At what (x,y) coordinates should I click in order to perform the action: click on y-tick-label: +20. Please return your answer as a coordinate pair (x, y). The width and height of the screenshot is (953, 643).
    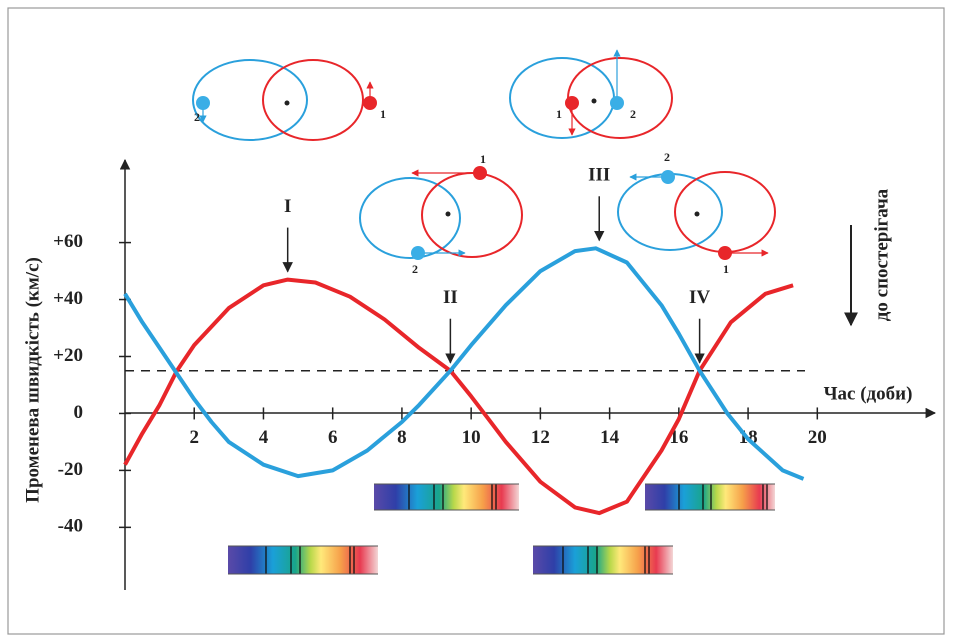
    Looking at the image, I should click on (68, 355).